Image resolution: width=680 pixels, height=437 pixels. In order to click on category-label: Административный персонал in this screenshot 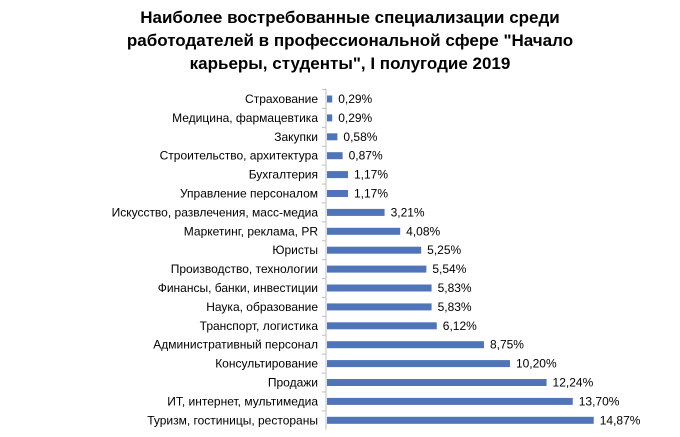, I will do `click(235, 345)`.